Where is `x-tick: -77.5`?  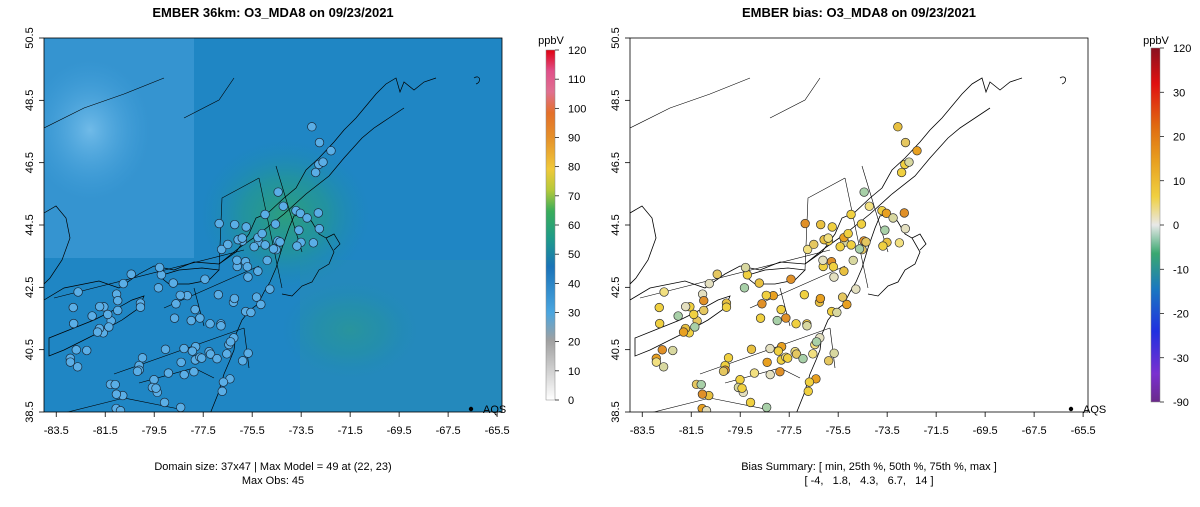
x-tick: -77.5 is located at coordinates (789, 424).